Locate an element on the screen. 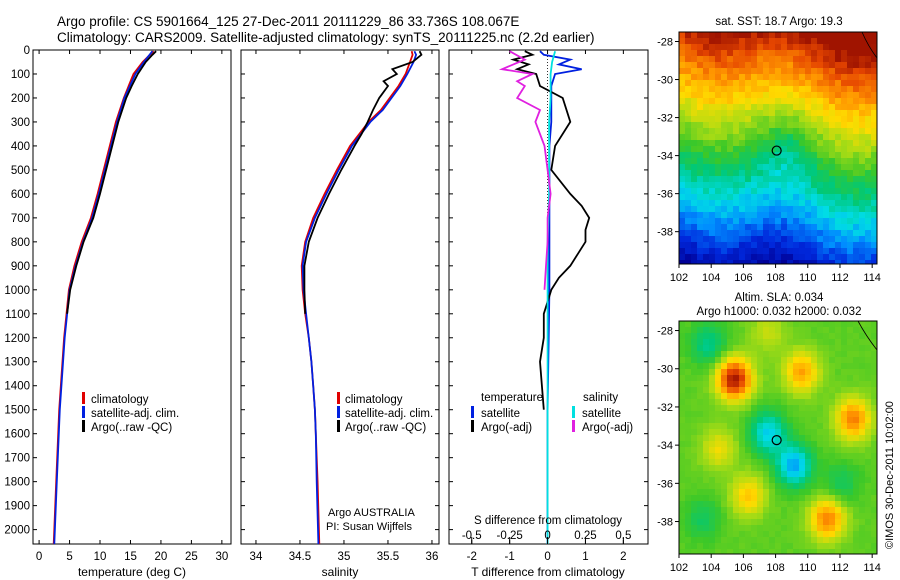 The width and height of the screenshot is (900, 580). legend-swatch-satellite is located at coordinates (83, 412).